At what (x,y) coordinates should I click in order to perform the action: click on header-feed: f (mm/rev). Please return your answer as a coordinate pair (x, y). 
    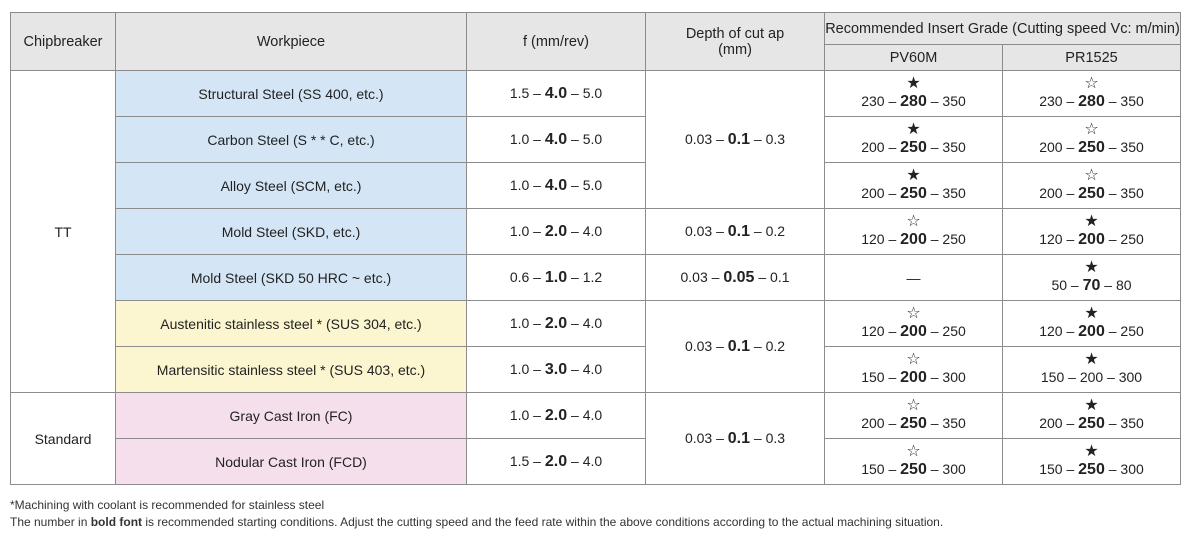
    Looking at the image, I should click on (556, 41).